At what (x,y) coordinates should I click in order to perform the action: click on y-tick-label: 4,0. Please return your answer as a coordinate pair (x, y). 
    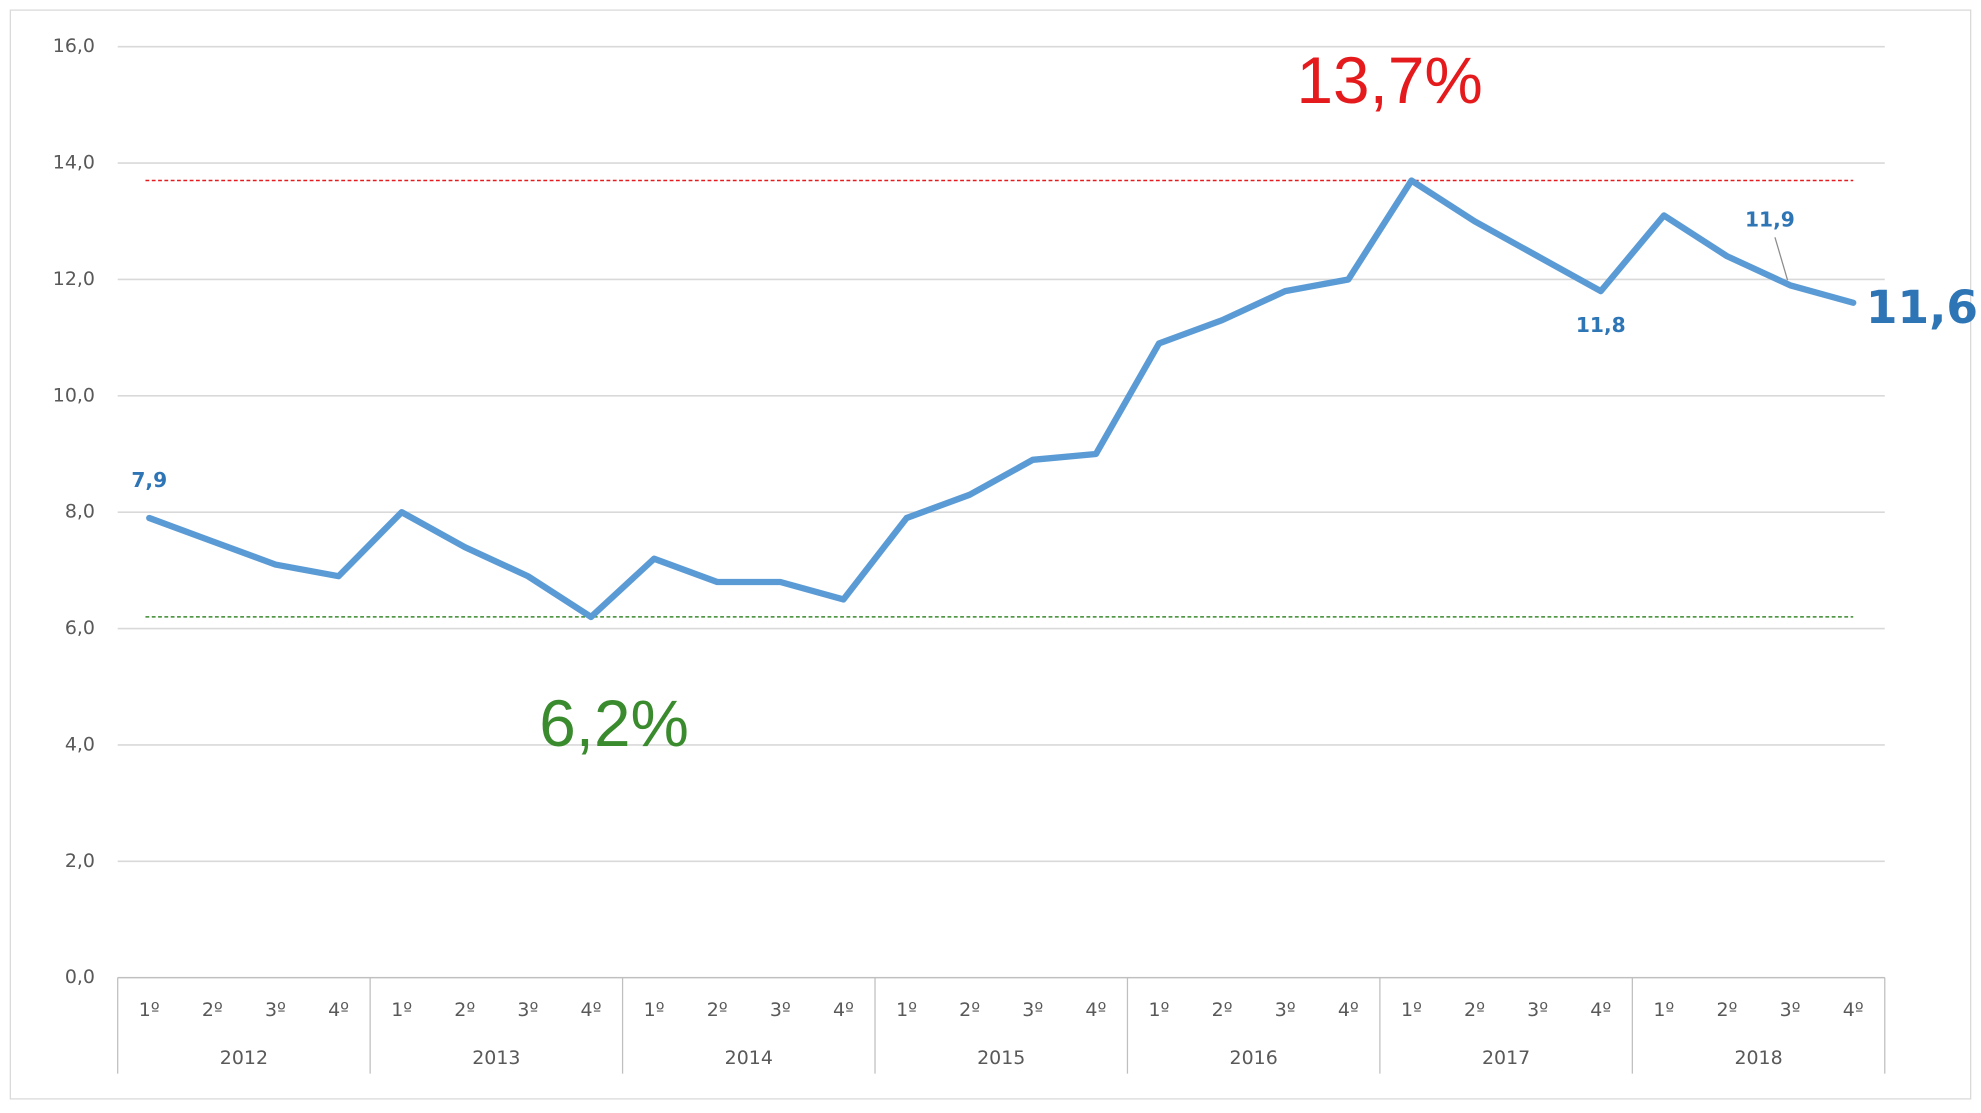
    Looking at the image, I should click on (80, 744).